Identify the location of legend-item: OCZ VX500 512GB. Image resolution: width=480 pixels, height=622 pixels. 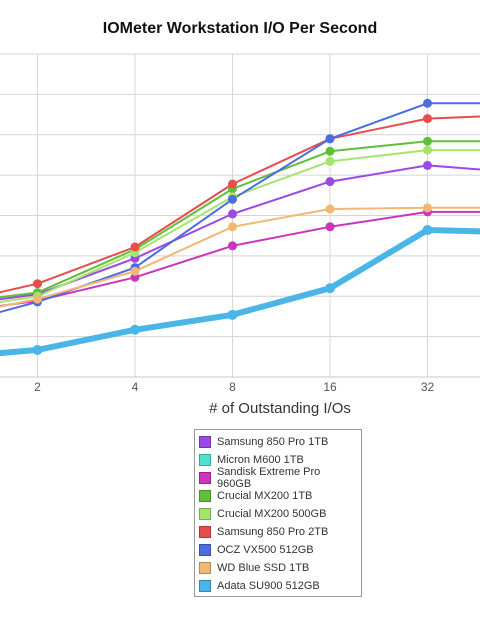
(278, 550).